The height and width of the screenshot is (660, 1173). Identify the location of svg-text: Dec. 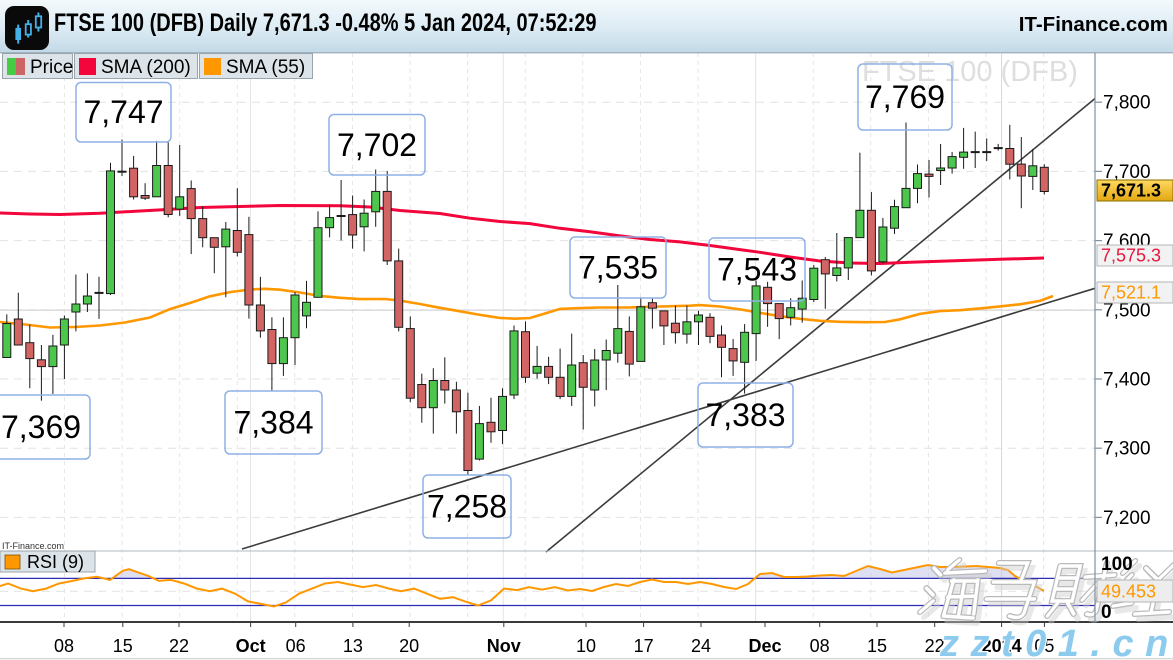
(764, 646).